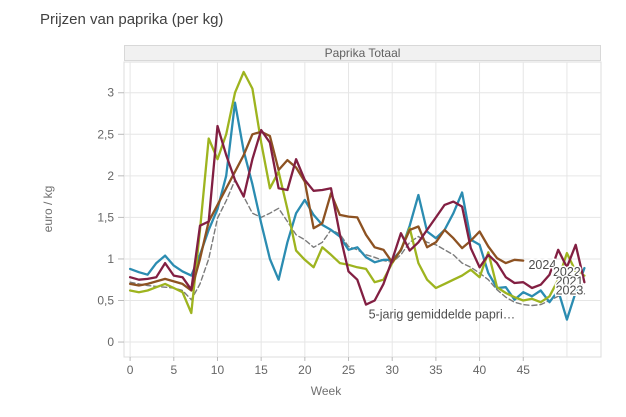 This screenshot has width=626, height=417. I want to click on page-title: Prijzen van paprika (per kg), so click(132, 19).